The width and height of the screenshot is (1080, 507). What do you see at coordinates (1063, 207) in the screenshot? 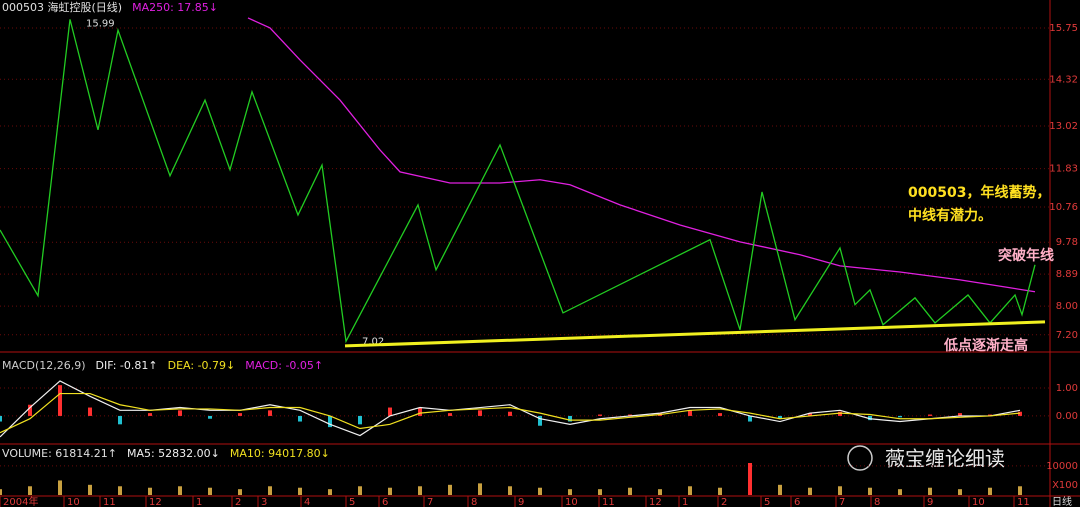
I see `y-tick-label: 10.76` at bounding box center [1063, 207].